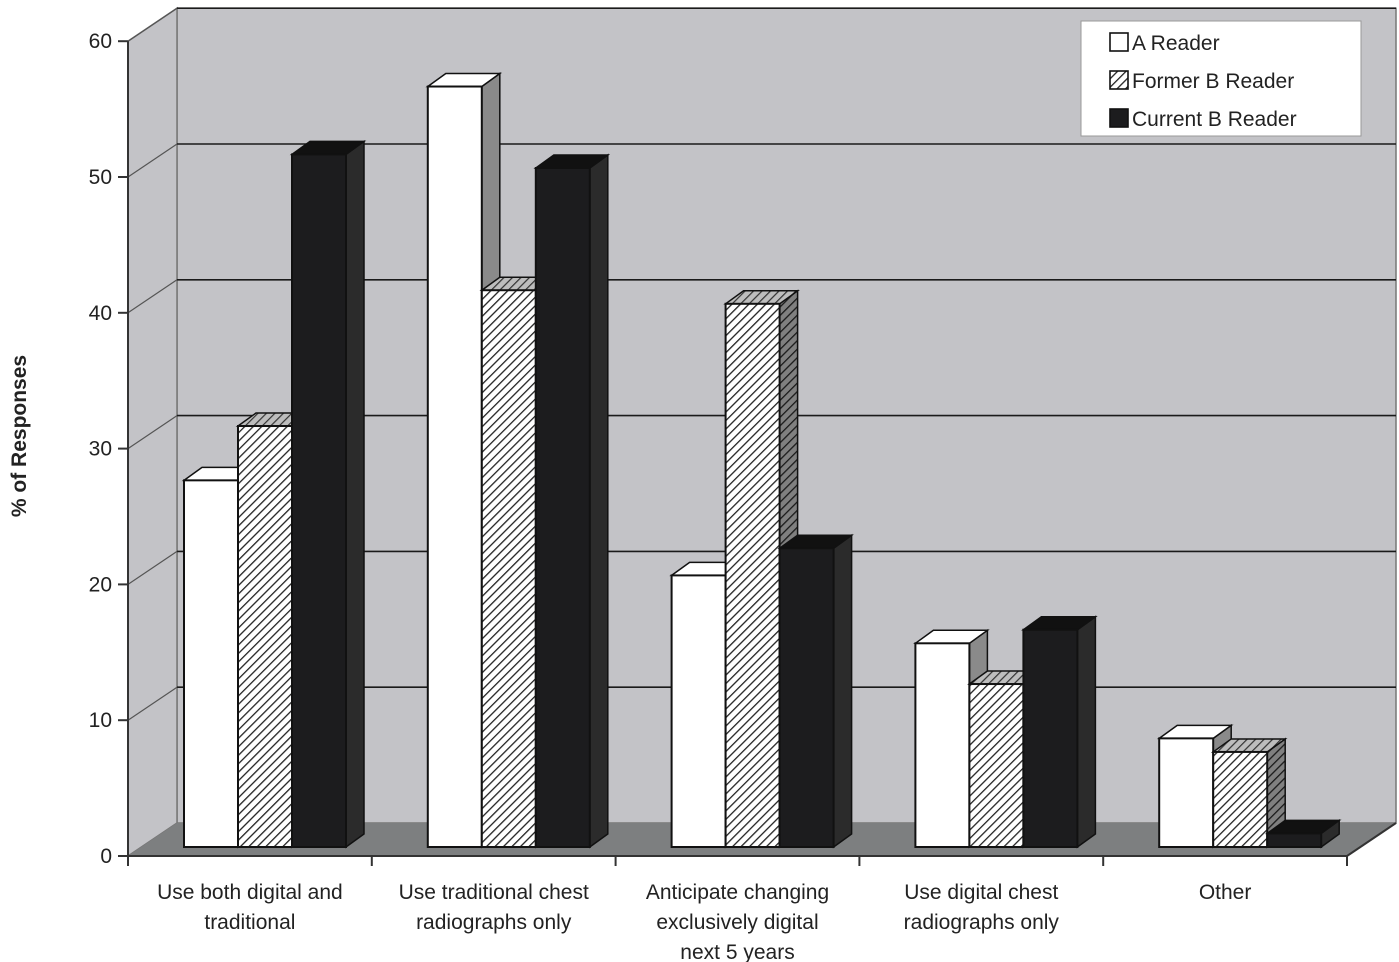 The image size is (1399, 962). I want to click on x-tick-label-line: Use digital chest, so click(981, 892).